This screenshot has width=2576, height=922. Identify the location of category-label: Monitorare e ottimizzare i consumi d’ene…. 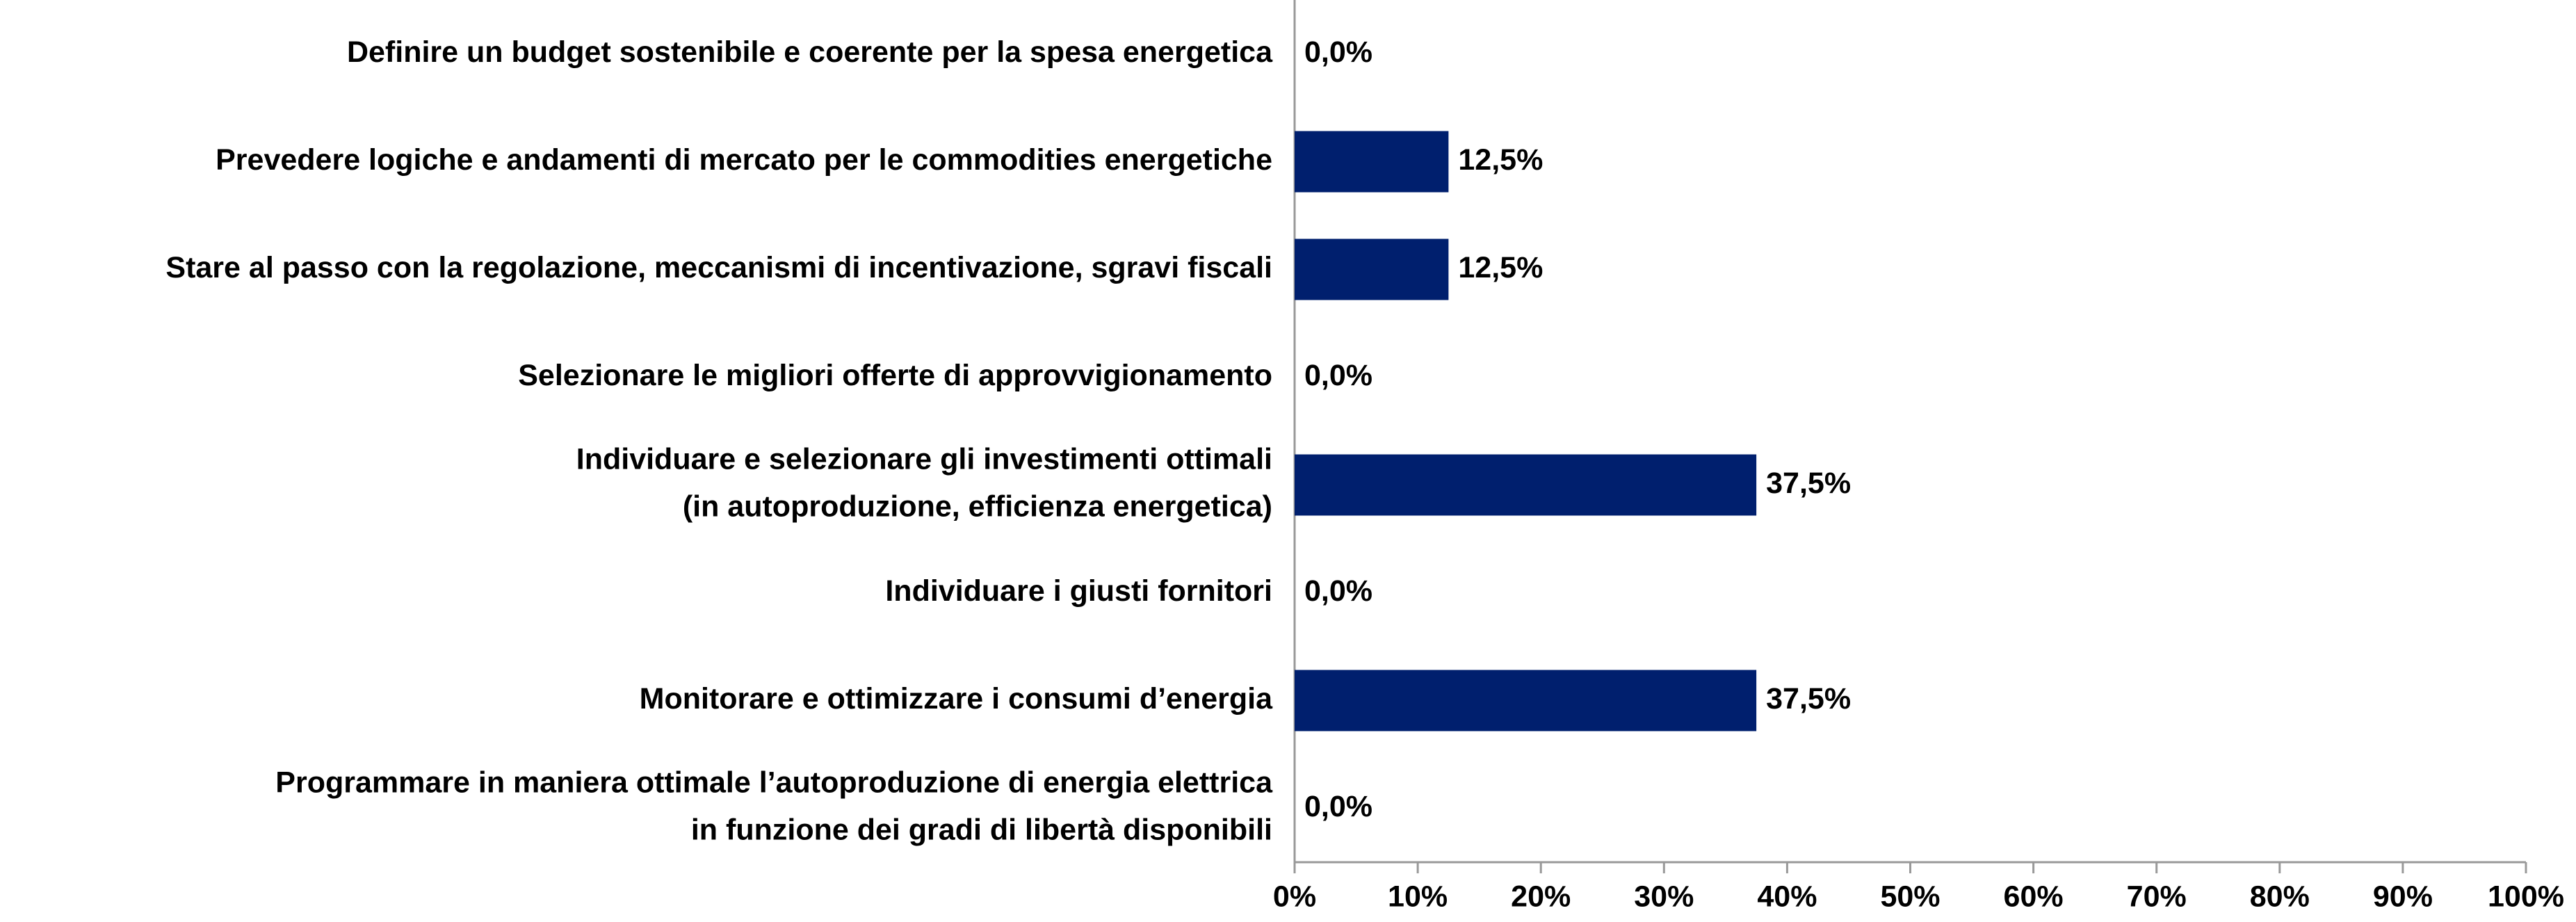
(956, 698).